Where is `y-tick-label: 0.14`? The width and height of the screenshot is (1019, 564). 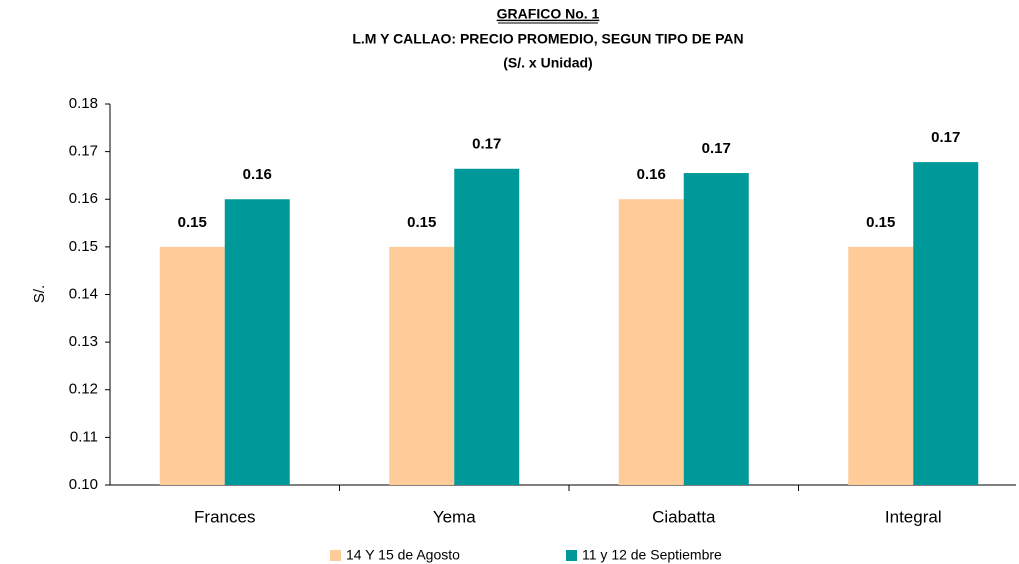 y-tick-label: 0.14 is located at coordinates (83, 293).